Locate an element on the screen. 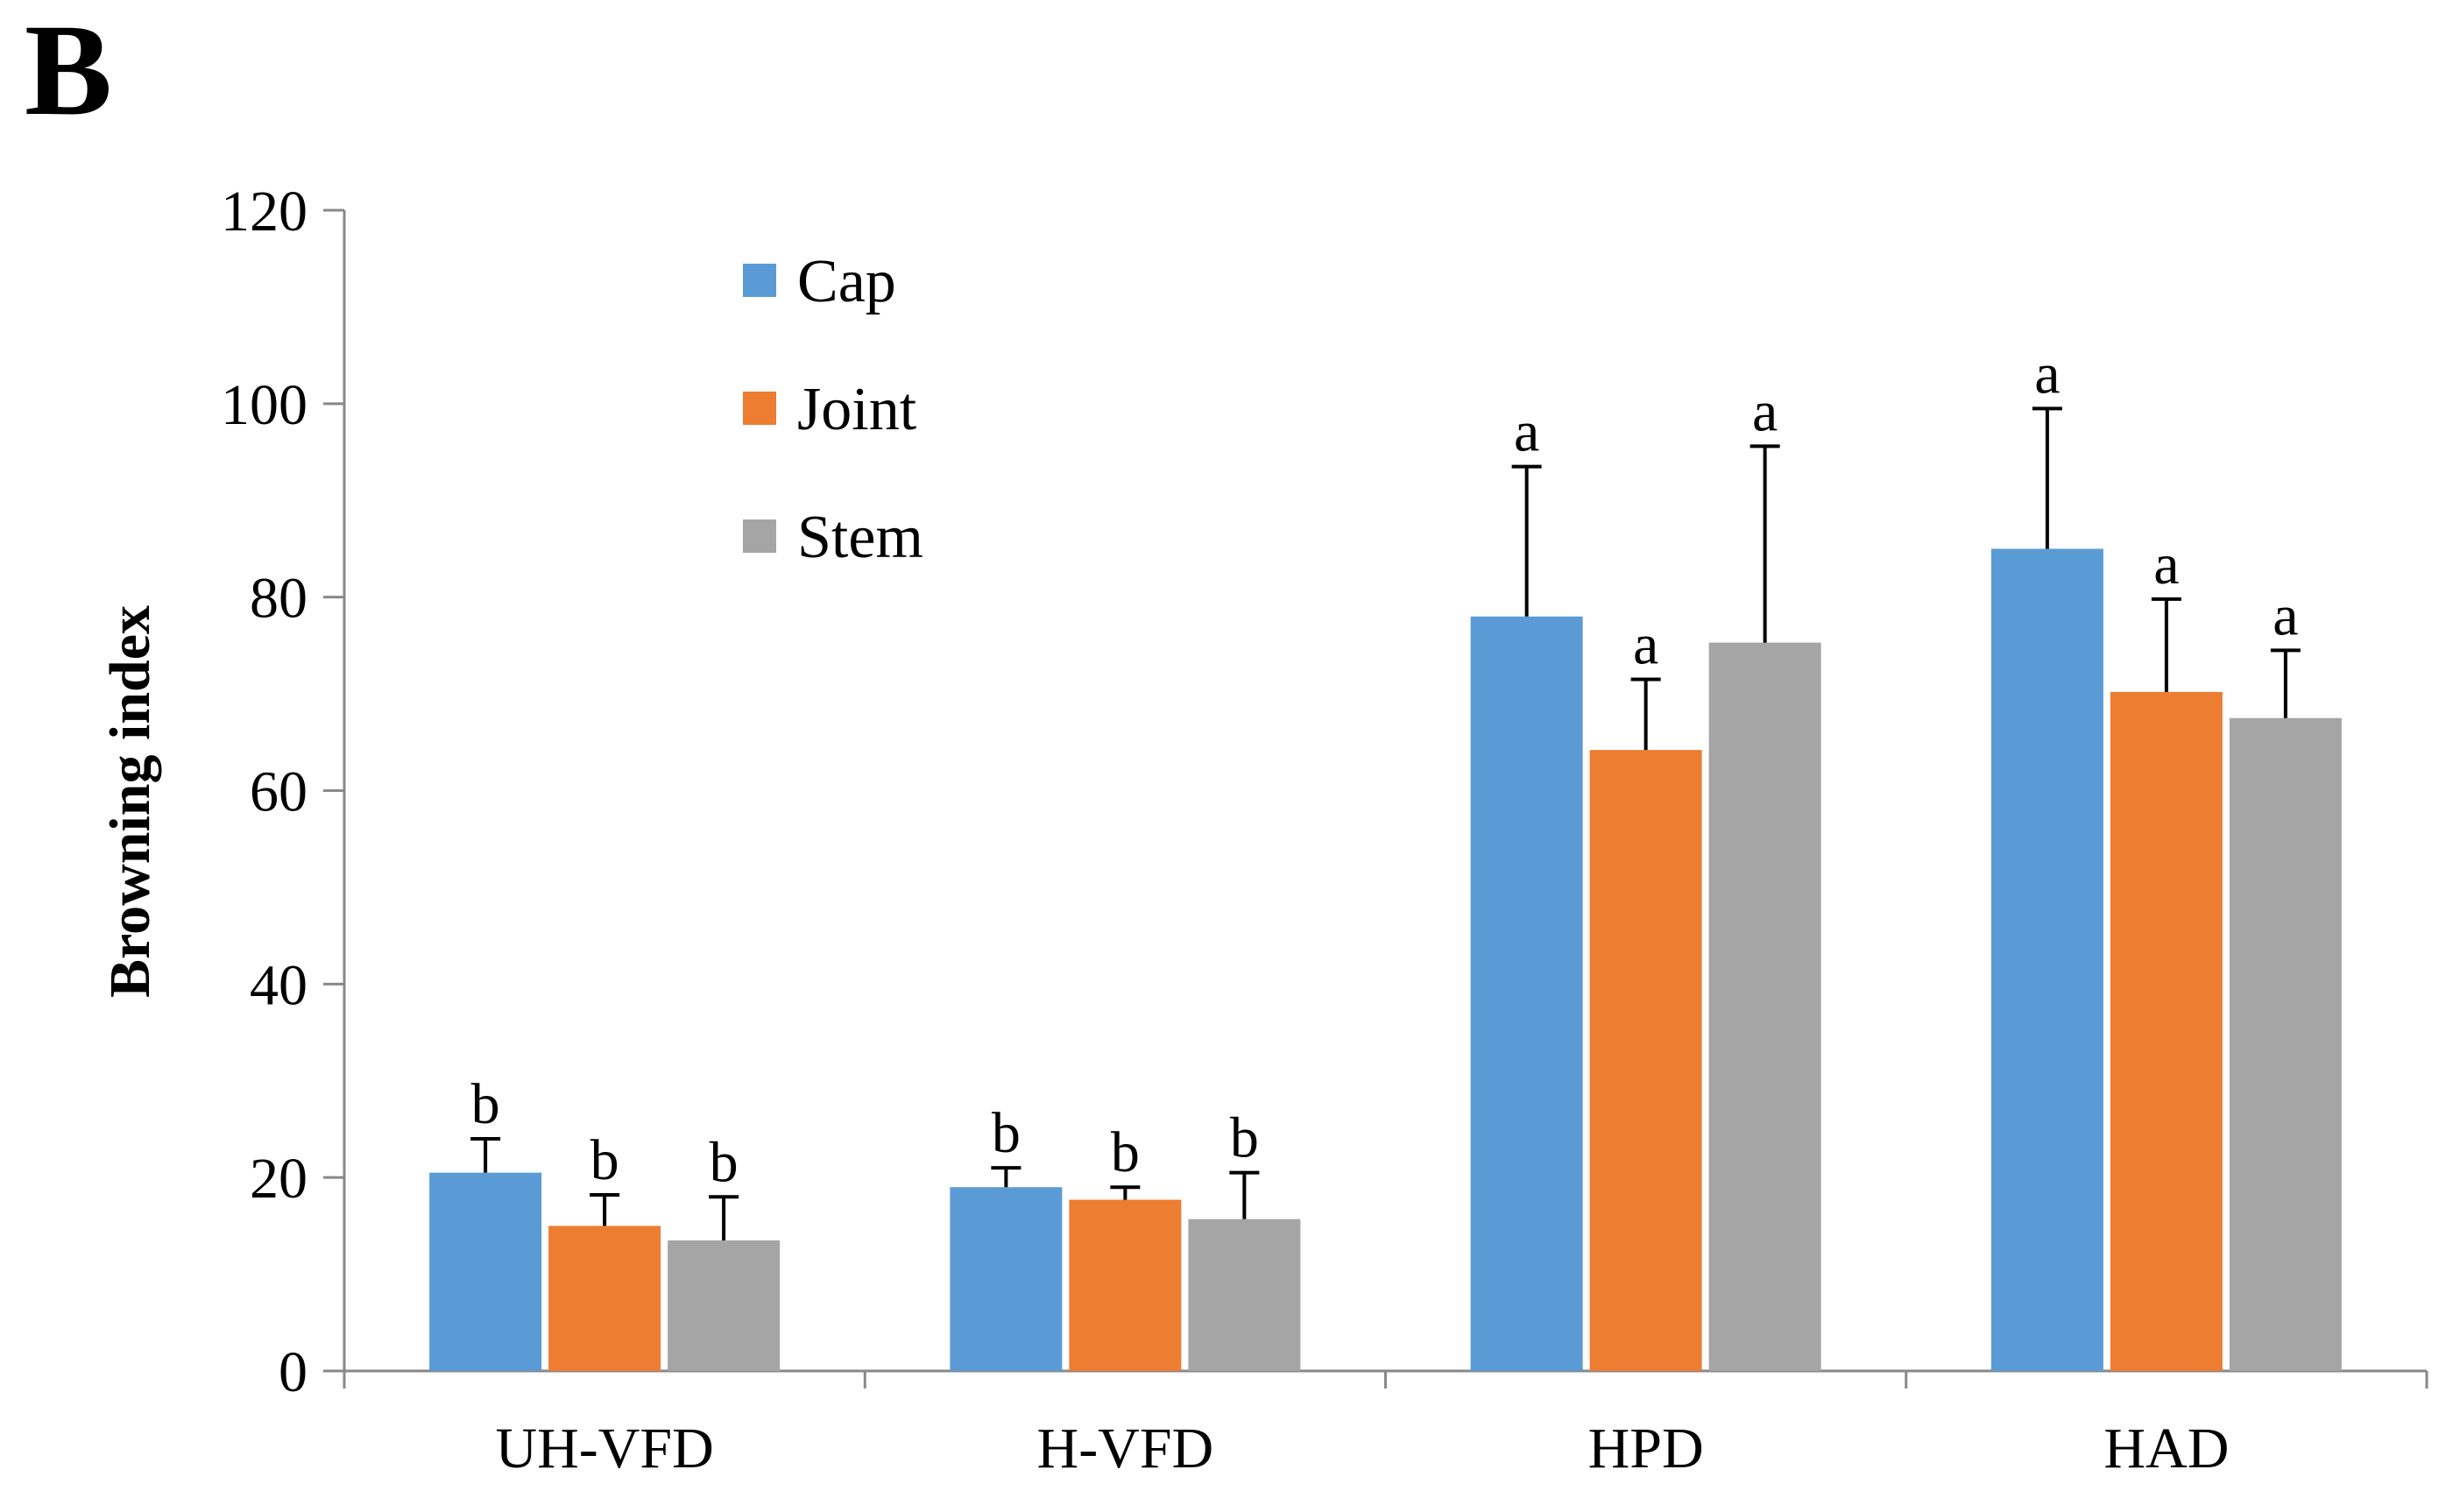  legend: Cap Joint Stem is located at coordinates (833, 410).